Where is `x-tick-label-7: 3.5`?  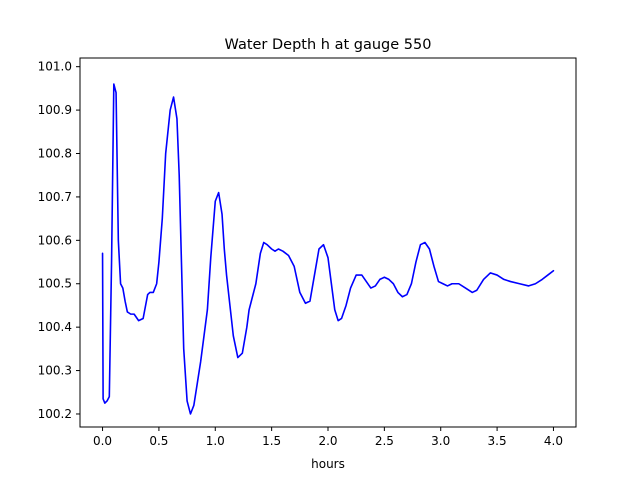 x-tick-label-7: 3.5 is located at coordinates (497, 441).